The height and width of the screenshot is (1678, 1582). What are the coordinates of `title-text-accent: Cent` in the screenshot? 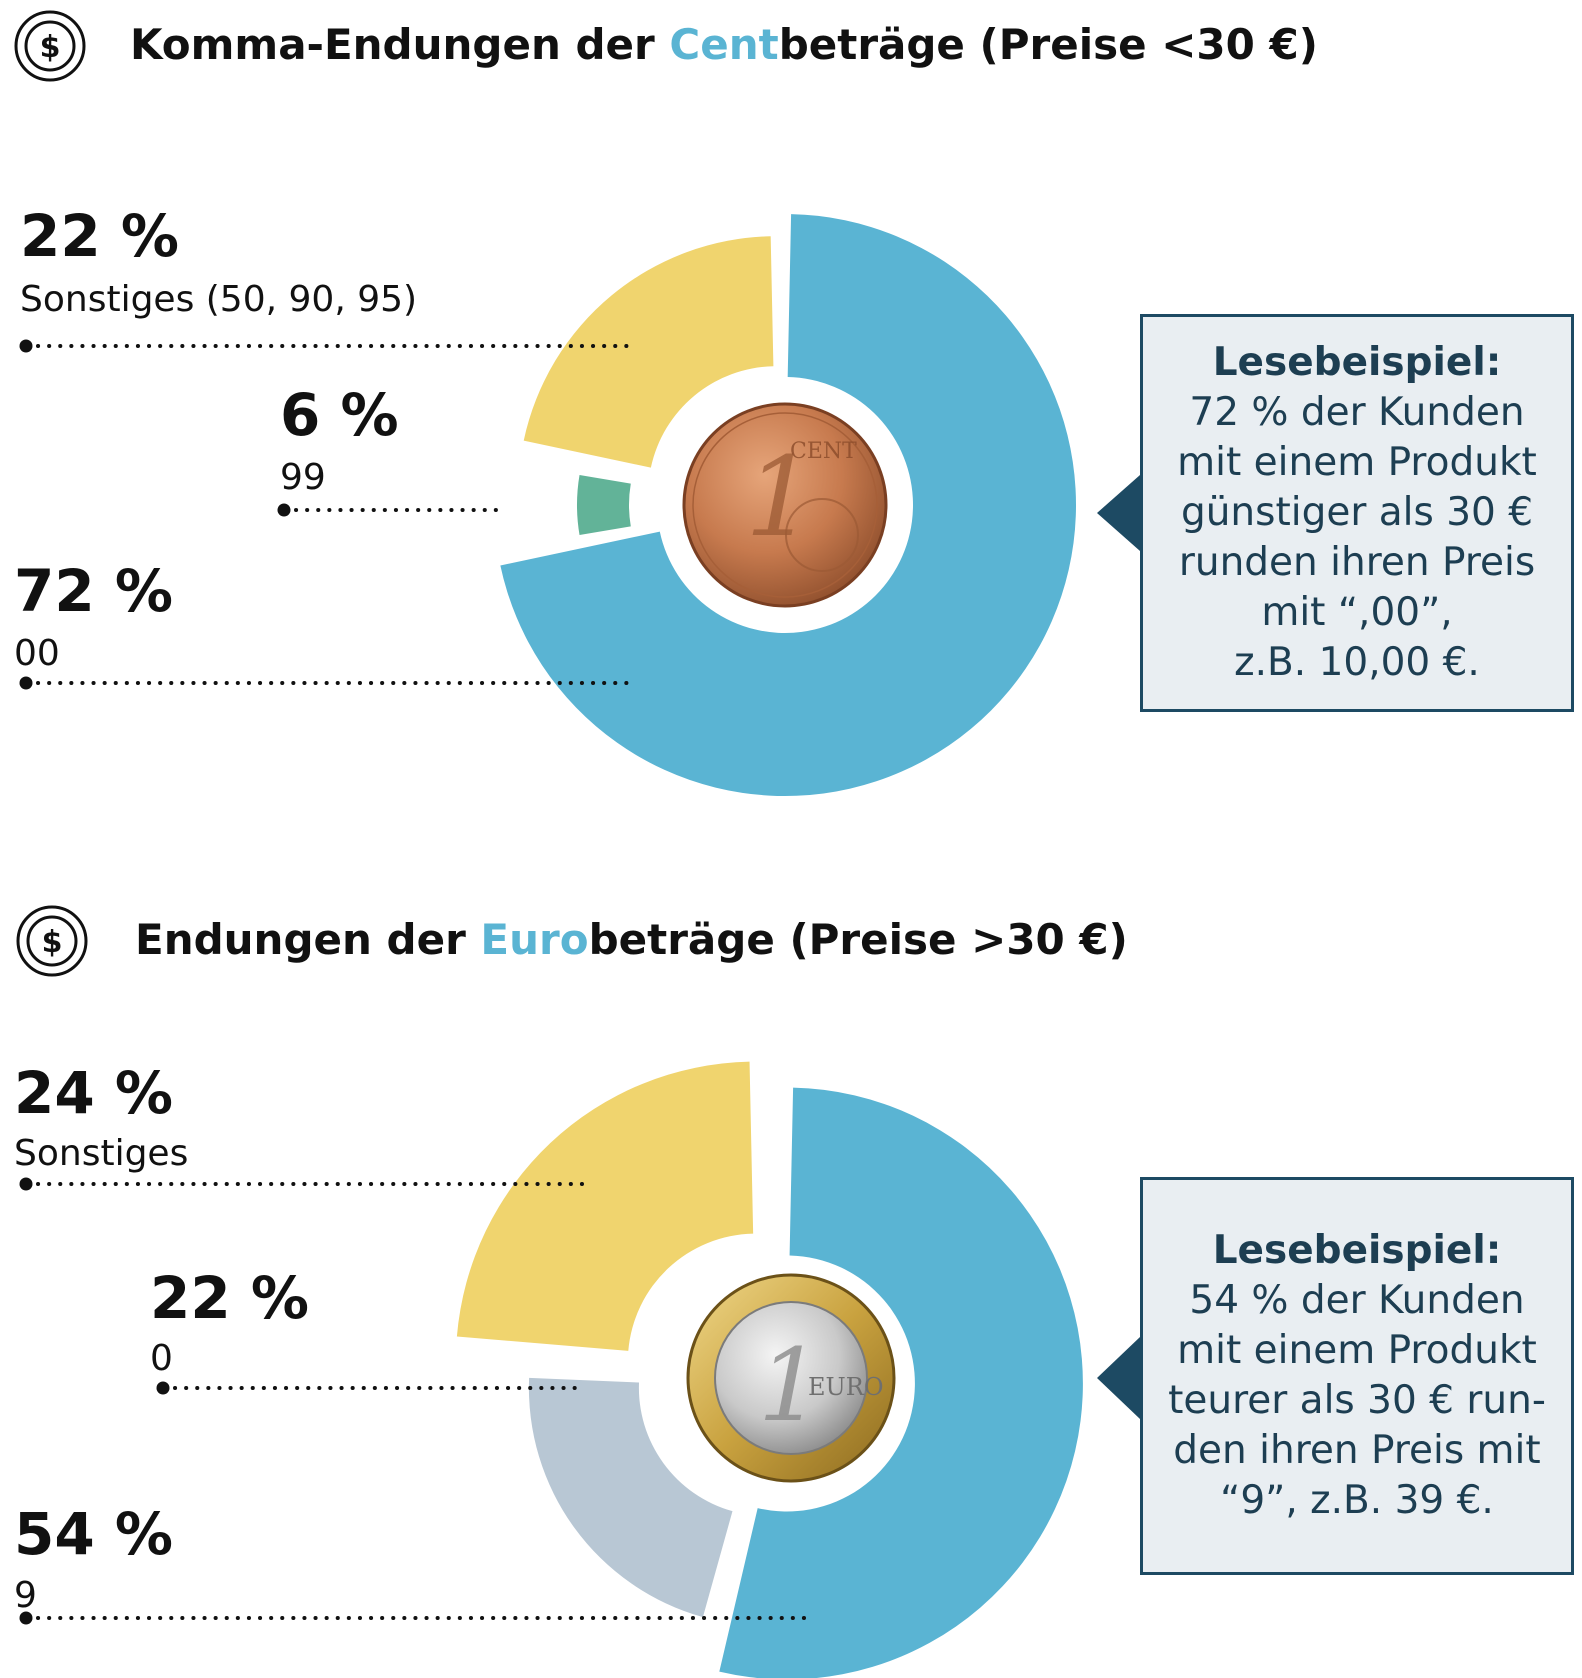 It's located at (724, 44).